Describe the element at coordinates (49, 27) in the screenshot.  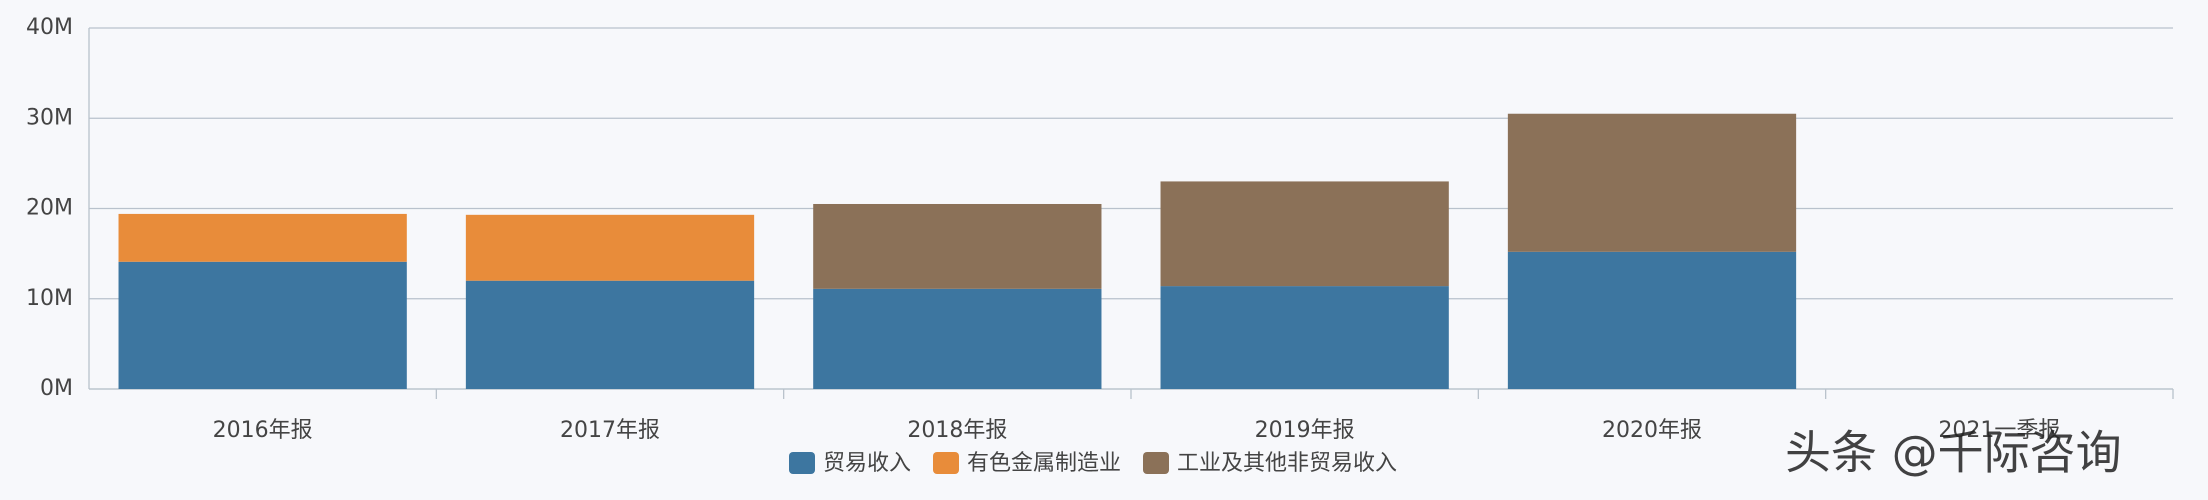
I see `y-tick-label: 40M` at that location.